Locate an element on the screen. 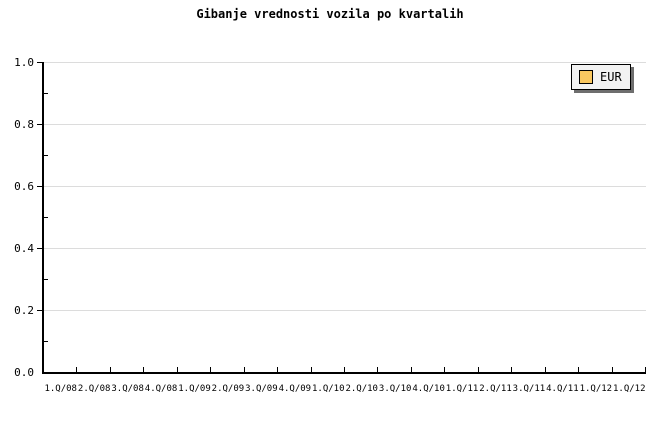  x-tick-label: 3.Q/09 is located at coordinates (261, 389).